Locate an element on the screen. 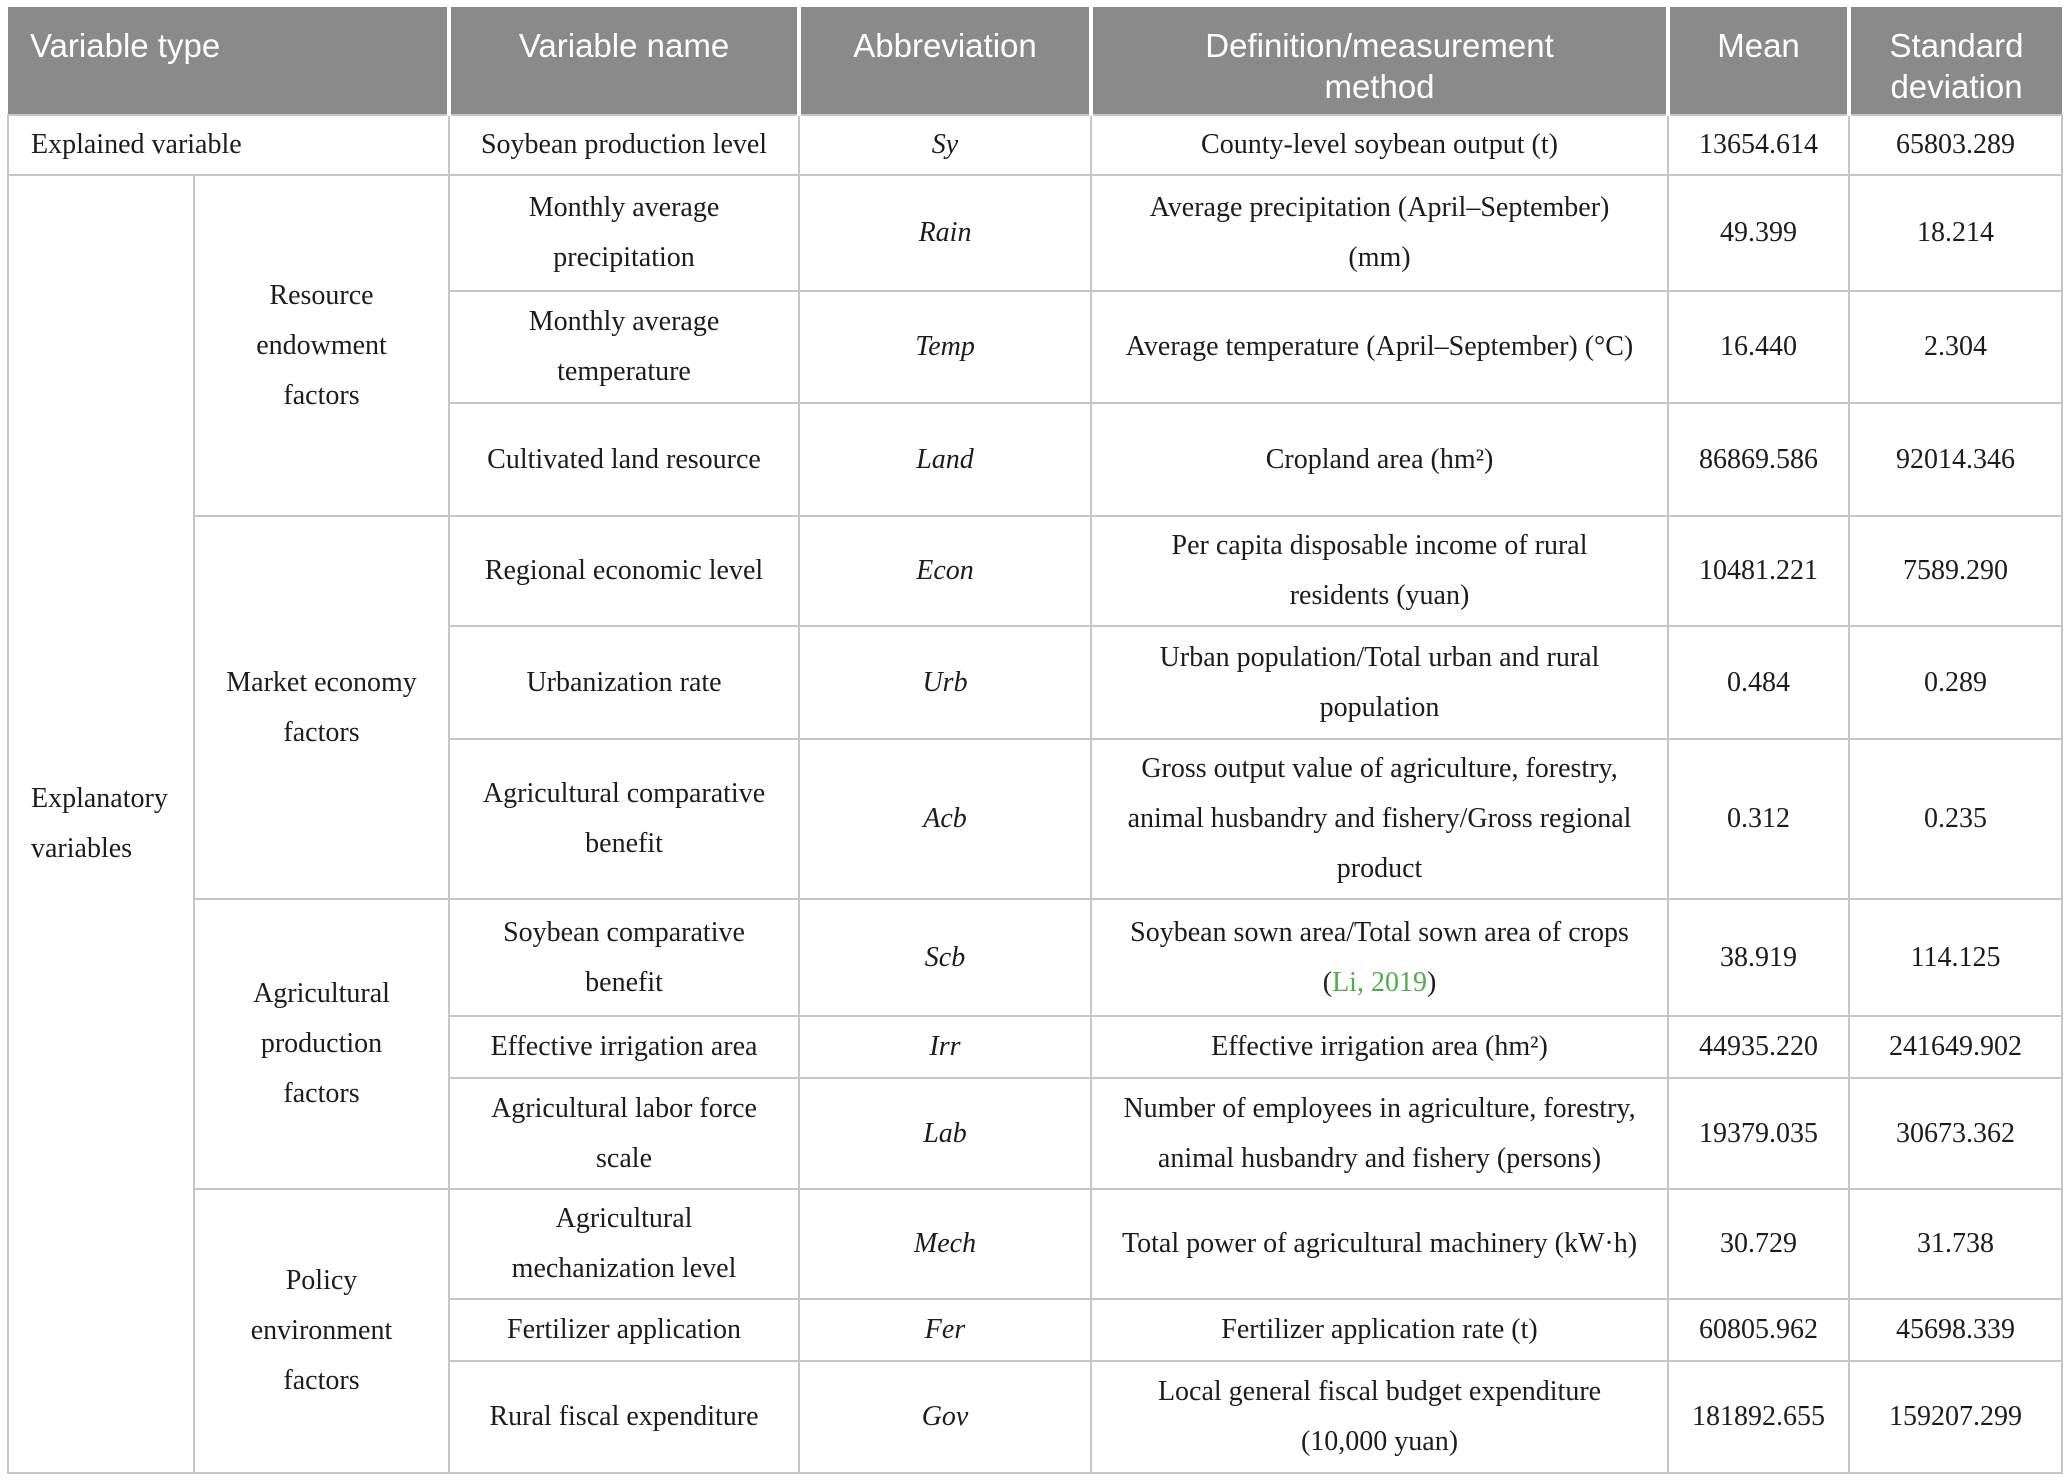  variable-name-text: Fertilizer application is located at coordinates (624, 1329).